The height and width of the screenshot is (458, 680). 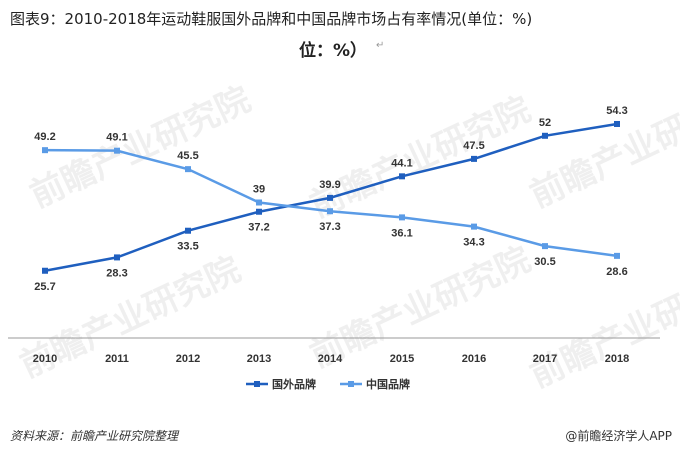 I want to click on x-tick-label: 2015, so click(x=402, y=359).